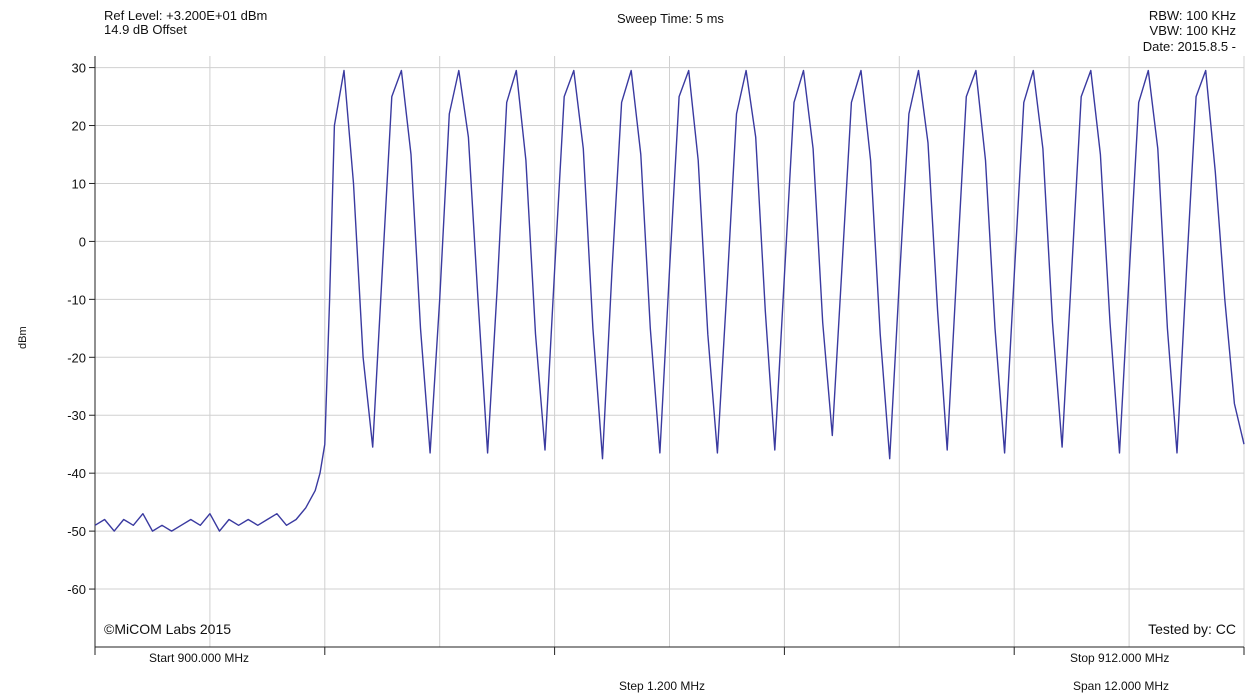 This screenshot has height=696, width=1250. Describe the element at coordinates (76, 473) in the screenshot. I see `y-tick-label: -40` at that location.